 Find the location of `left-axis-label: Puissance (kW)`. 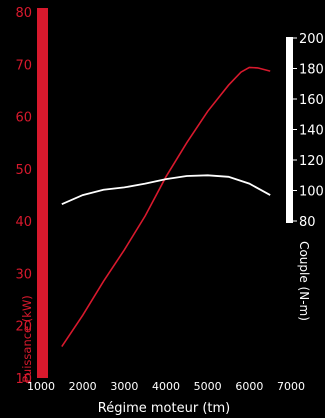

left-axis-label: Puissance (kW) is located at coordinates (27, 339).